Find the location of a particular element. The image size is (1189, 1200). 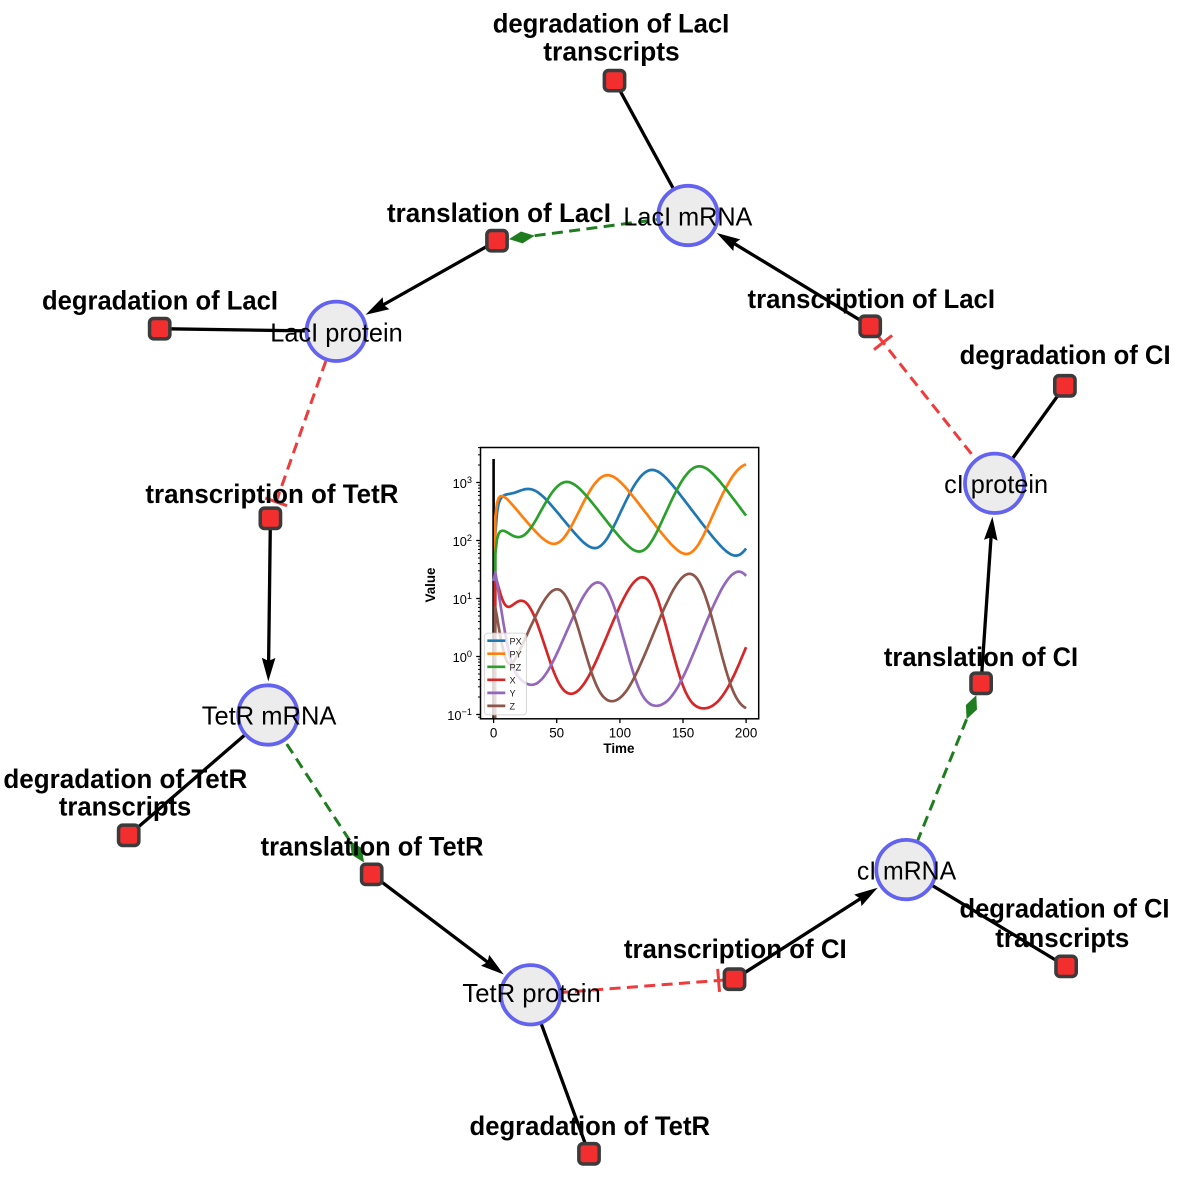

svg-text: 100 is located at coordinates (620, 733).